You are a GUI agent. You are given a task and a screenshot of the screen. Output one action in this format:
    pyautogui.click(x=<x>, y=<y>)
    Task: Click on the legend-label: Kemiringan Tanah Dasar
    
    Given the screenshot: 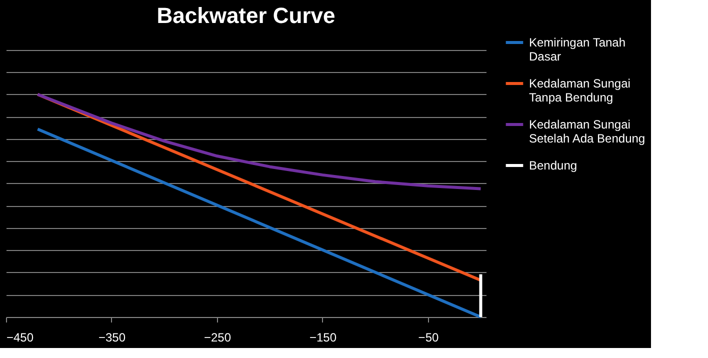 What is the action you would take?
    pyautogui.click(x=577, y=50)
    